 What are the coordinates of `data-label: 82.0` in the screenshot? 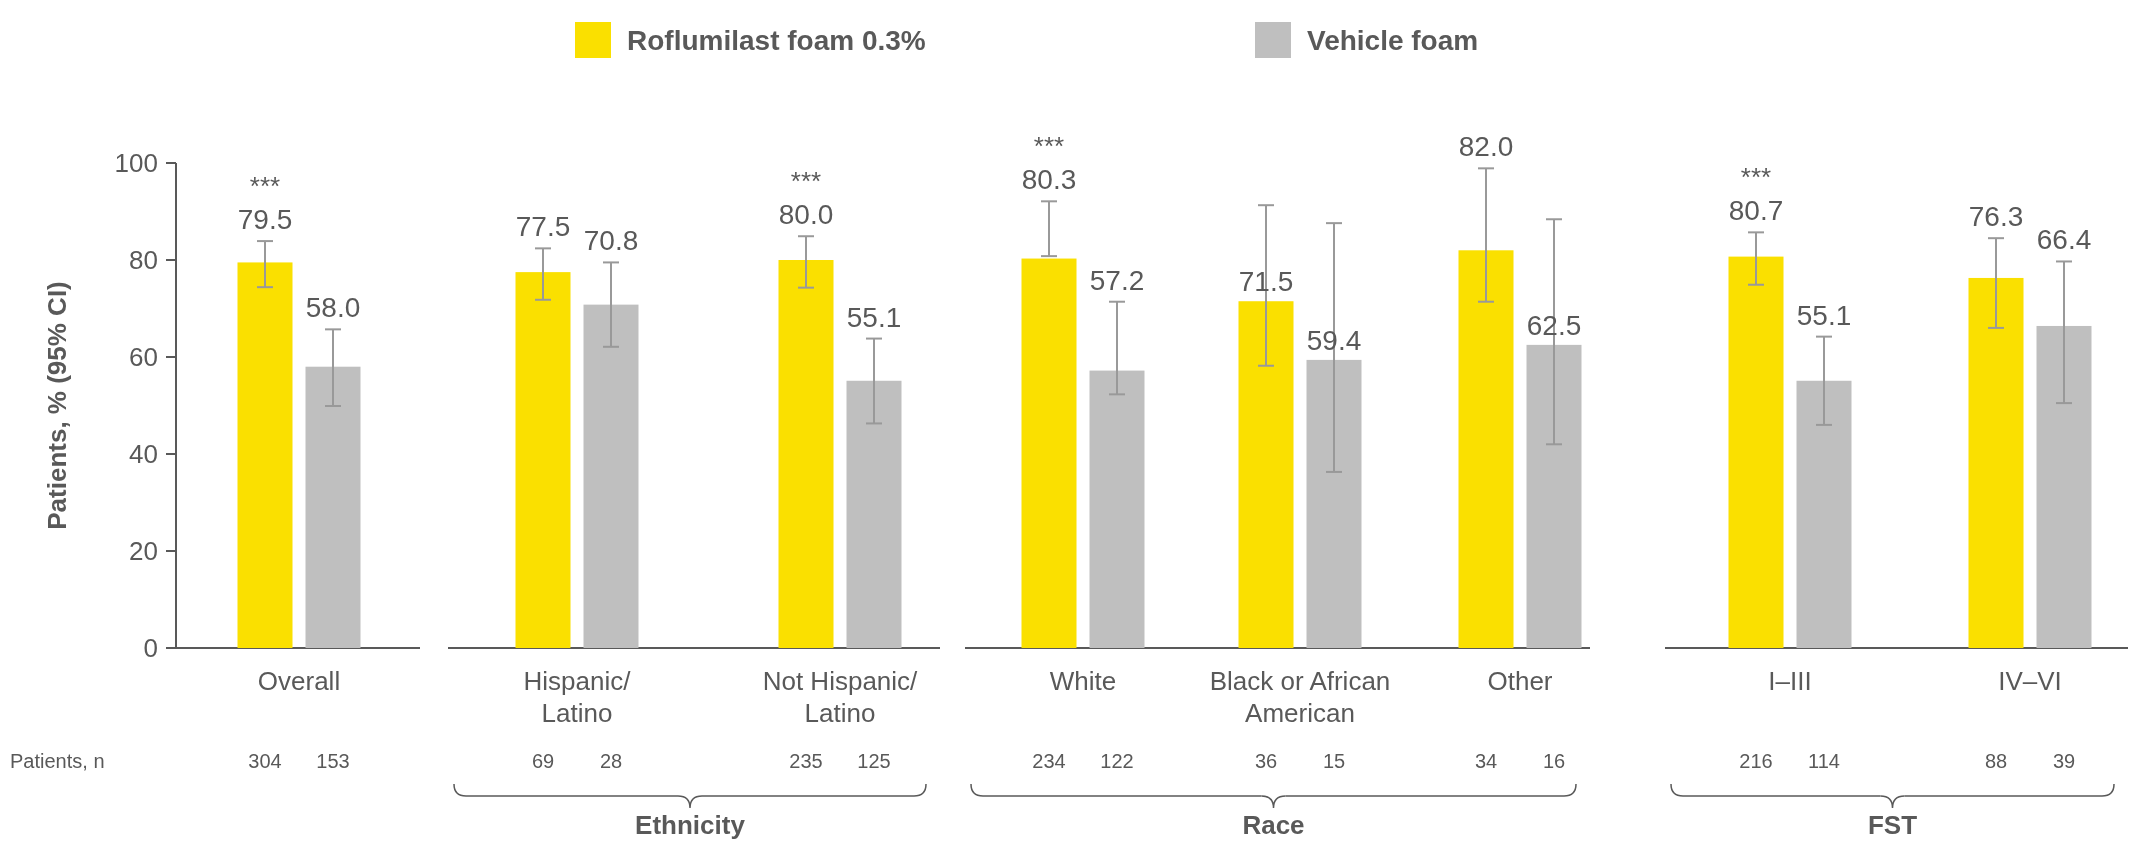 It's located at (1486, 147).